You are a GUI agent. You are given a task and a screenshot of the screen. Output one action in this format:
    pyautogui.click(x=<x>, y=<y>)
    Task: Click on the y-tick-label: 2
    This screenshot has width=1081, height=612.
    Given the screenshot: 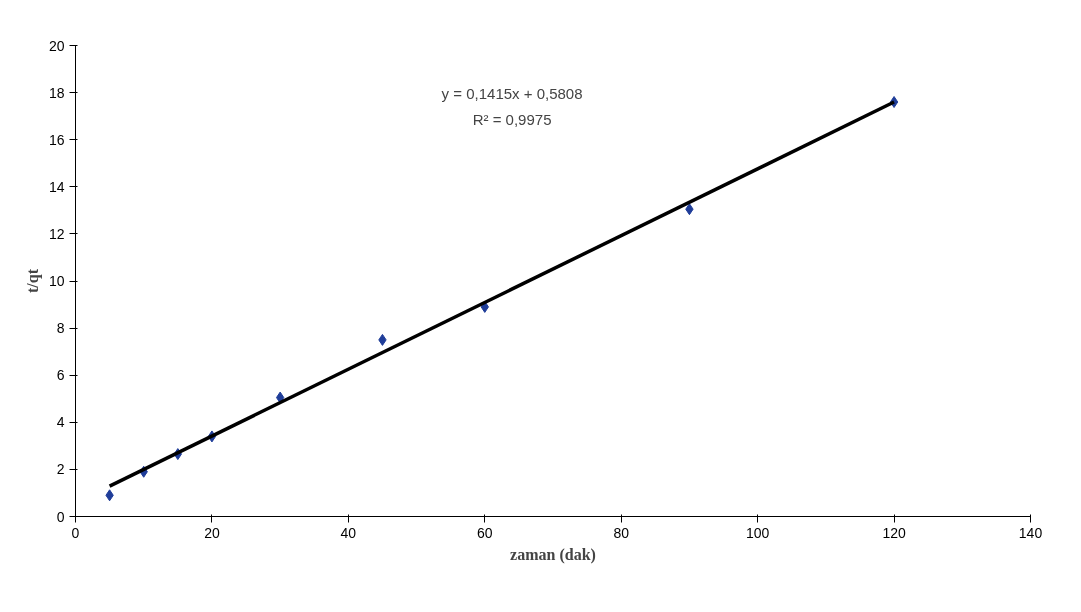 What is the action you would take?
    pyautogui.click(x=60, y=469)
    